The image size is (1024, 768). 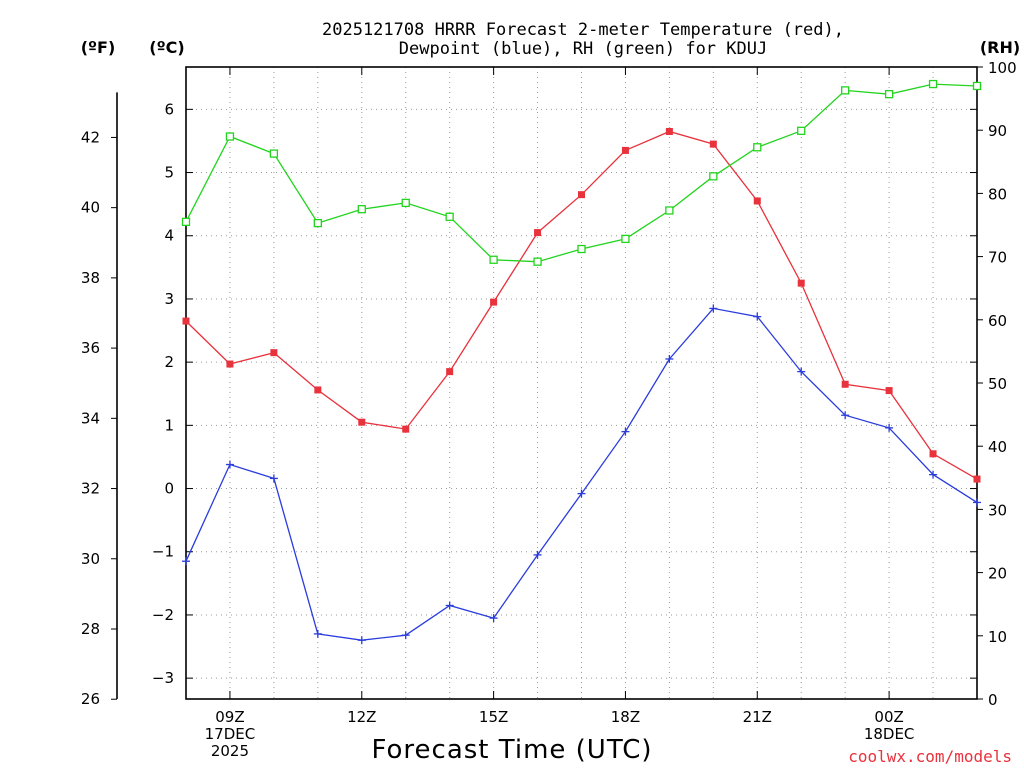 What do you see at coordinates (169, 489) in the screenshot?
I see `celsius-tick-label: 0` at bounding box center [169, 489].